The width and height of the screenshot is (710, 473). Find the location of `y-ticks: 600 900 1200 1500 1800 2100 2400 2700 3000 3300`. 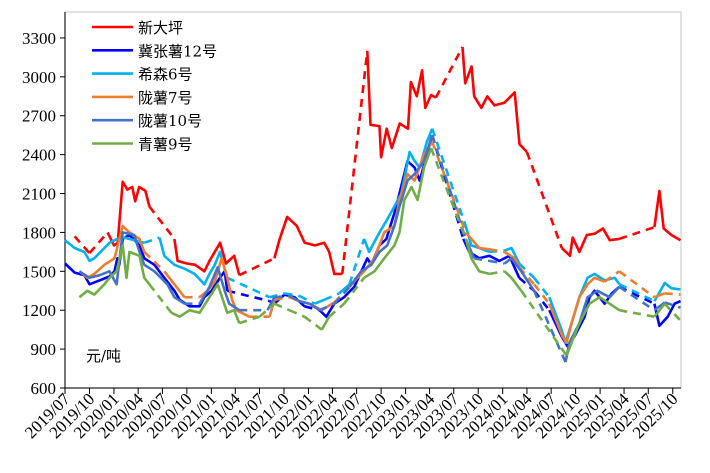

y-ticks: 600 900 1200 1500 1800 2100 2400 2700 3000 3300 is located at coordinates (43, 213).